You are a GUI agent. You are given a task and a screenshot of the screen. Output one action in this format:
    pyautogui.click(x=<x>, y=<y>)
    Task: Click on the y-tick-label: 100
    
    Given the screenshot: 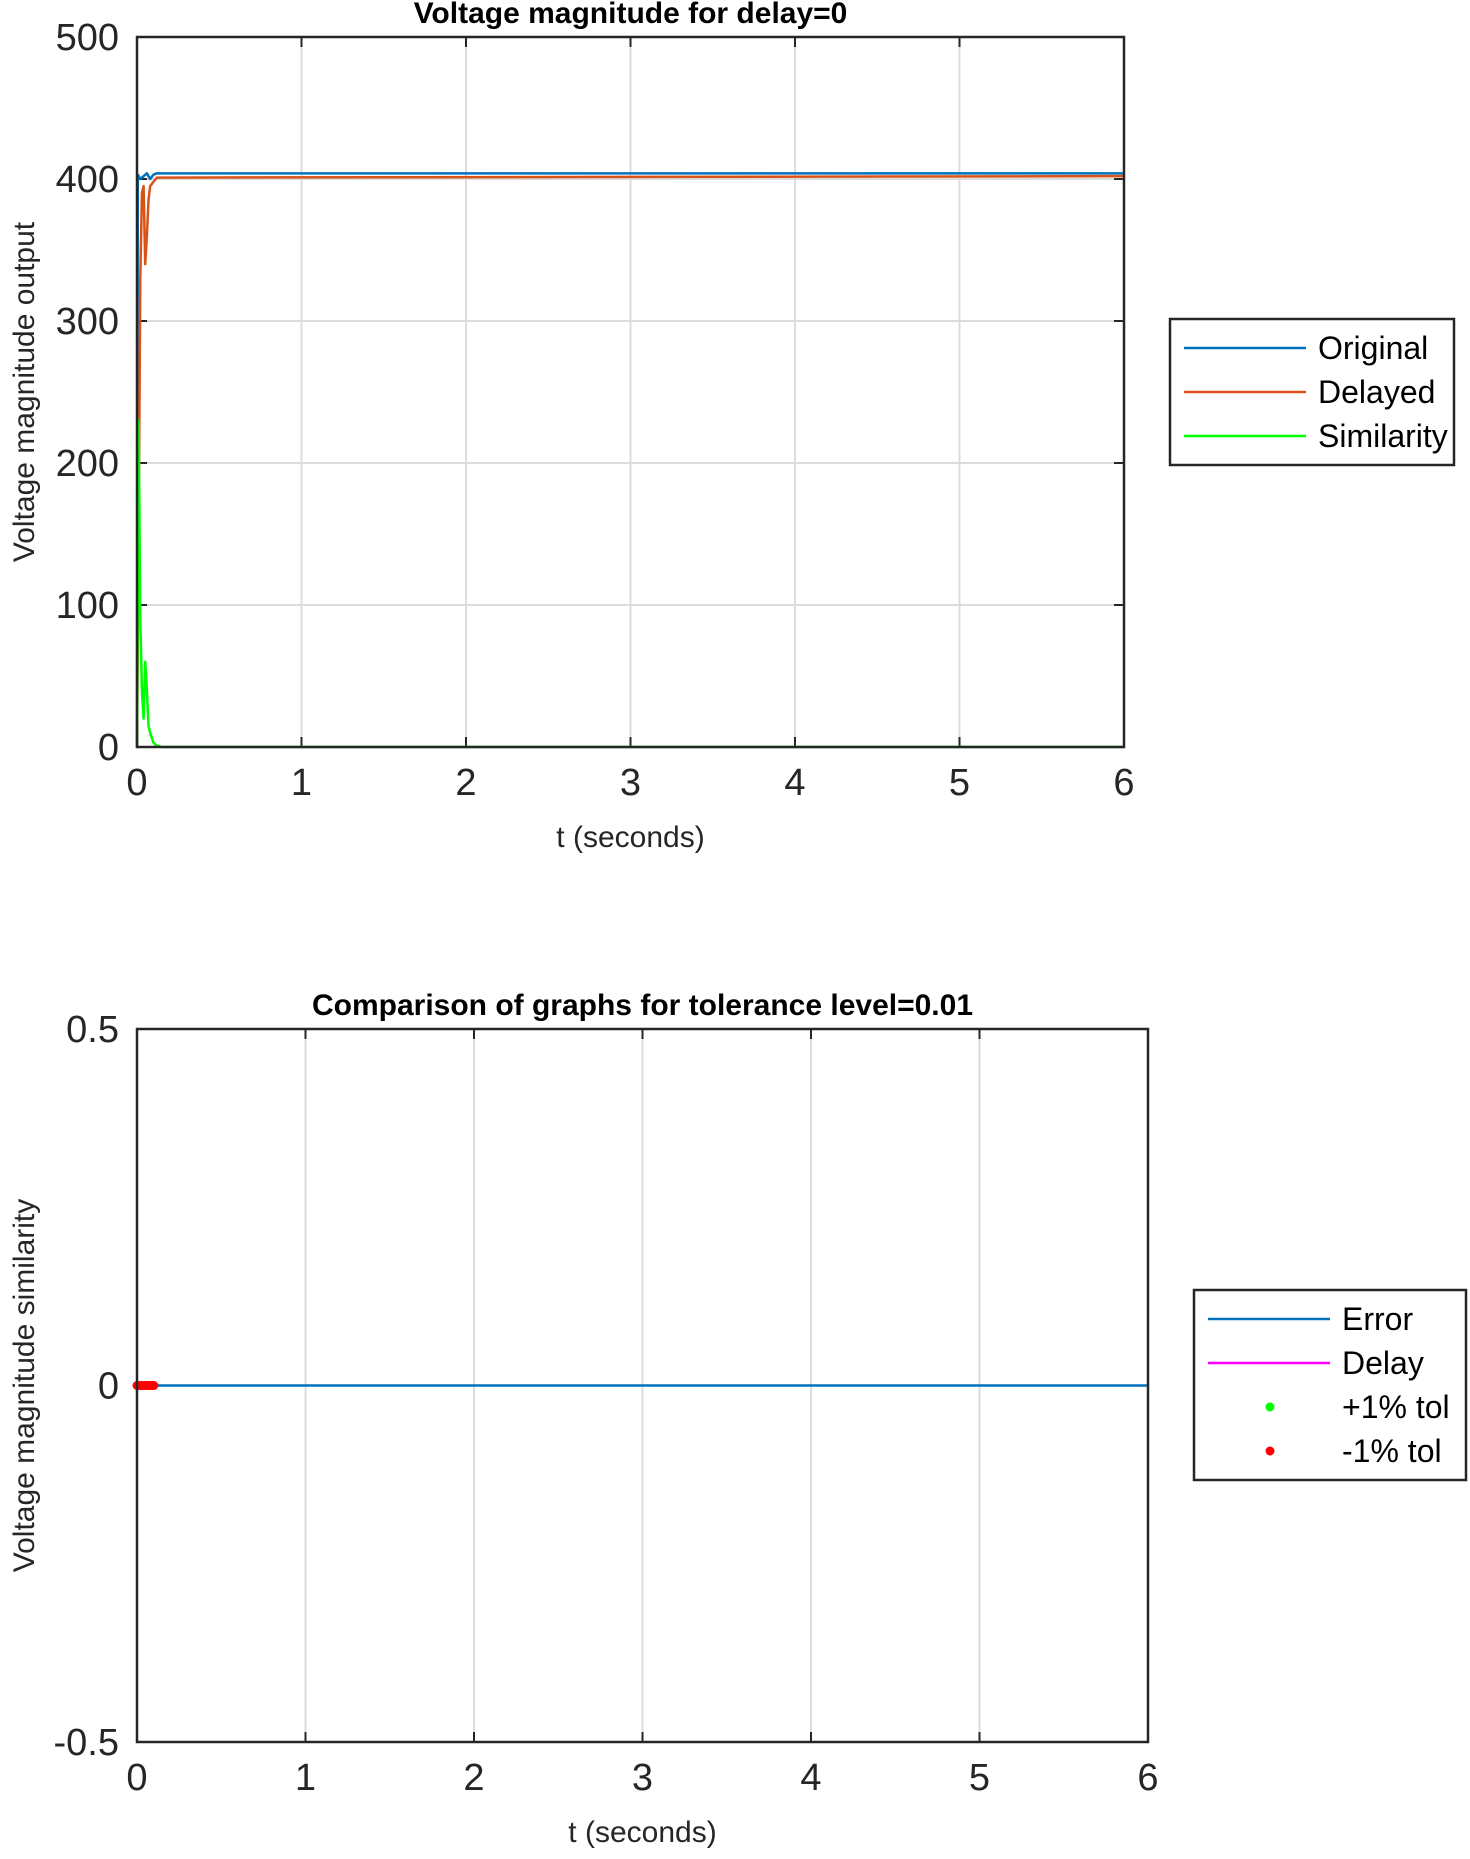 What is the action you would take?
    pyautogui.click(x=87, y=606)
    